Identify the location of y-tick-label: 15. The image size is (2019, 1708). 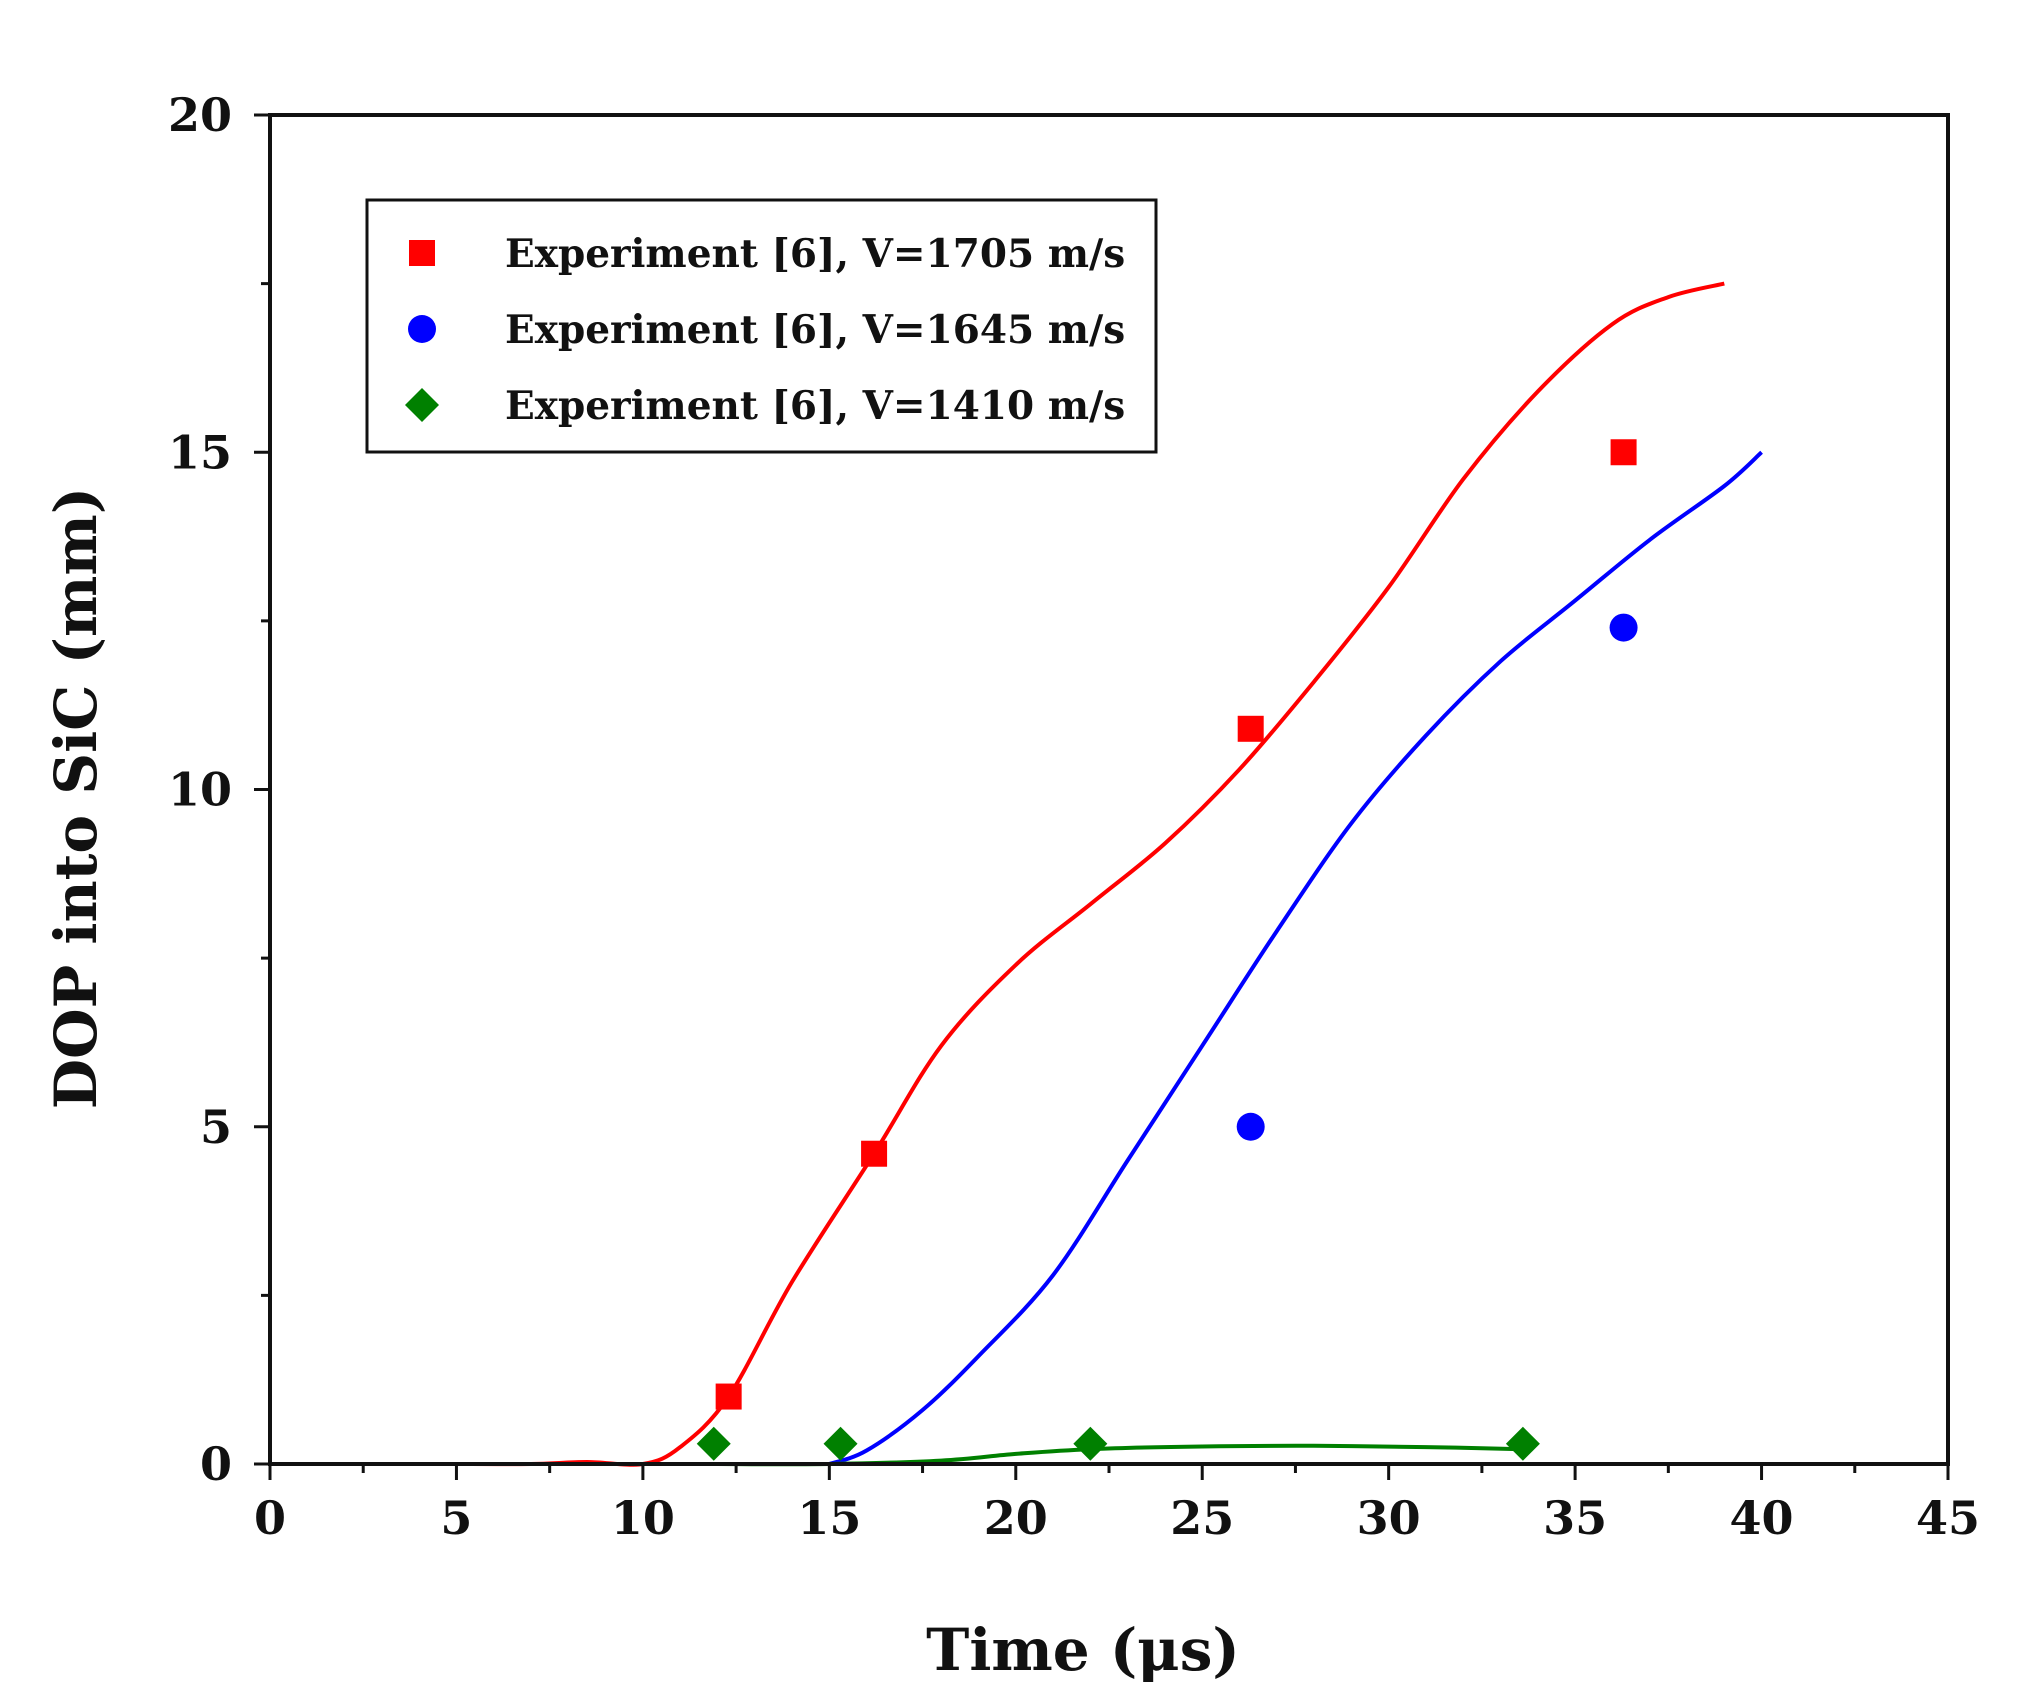
(200, 452).